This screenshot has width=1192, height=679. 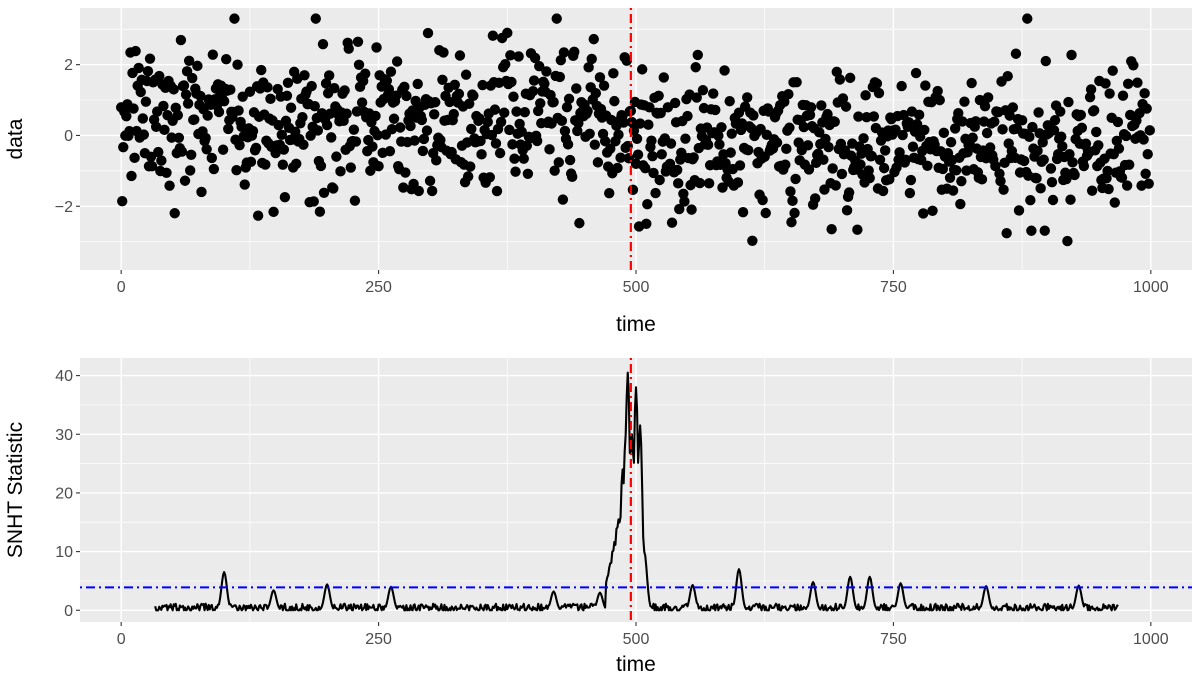 What do you see at coordinates (893, 639) in the screenshot?
I see `x-tick-label: 750` at bounding box center [893, 639].